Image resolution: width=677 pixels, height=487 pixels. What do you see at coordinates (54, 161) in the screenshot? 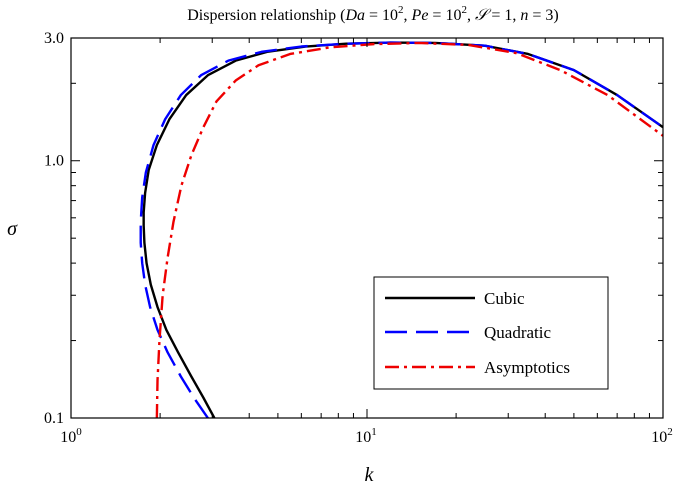
I see `y-tick-label-1.0: 1.0` at bounding box center [54, 161].